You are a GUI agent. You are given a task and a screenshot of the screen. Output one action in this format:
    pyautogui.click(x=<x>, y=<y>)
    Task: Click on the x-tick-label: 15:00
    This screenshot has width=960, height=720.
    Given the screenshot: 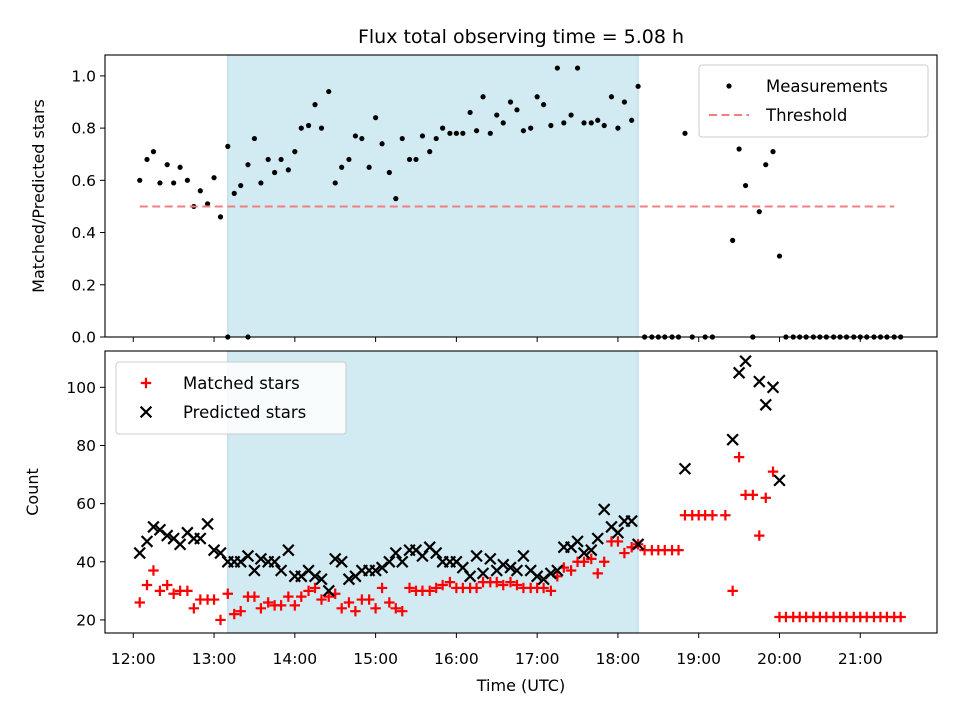 What is the action you would take?
    pyautogui.click(x=375, y=659)
    